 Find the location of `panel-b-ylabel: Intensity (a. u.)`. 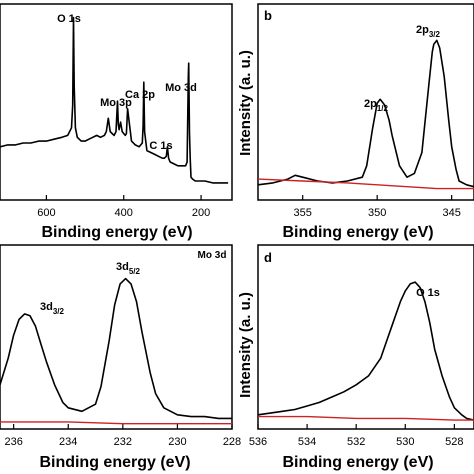

panel-b-ylabel: Intensity (a. u.) is located at coordinates (245, 103).